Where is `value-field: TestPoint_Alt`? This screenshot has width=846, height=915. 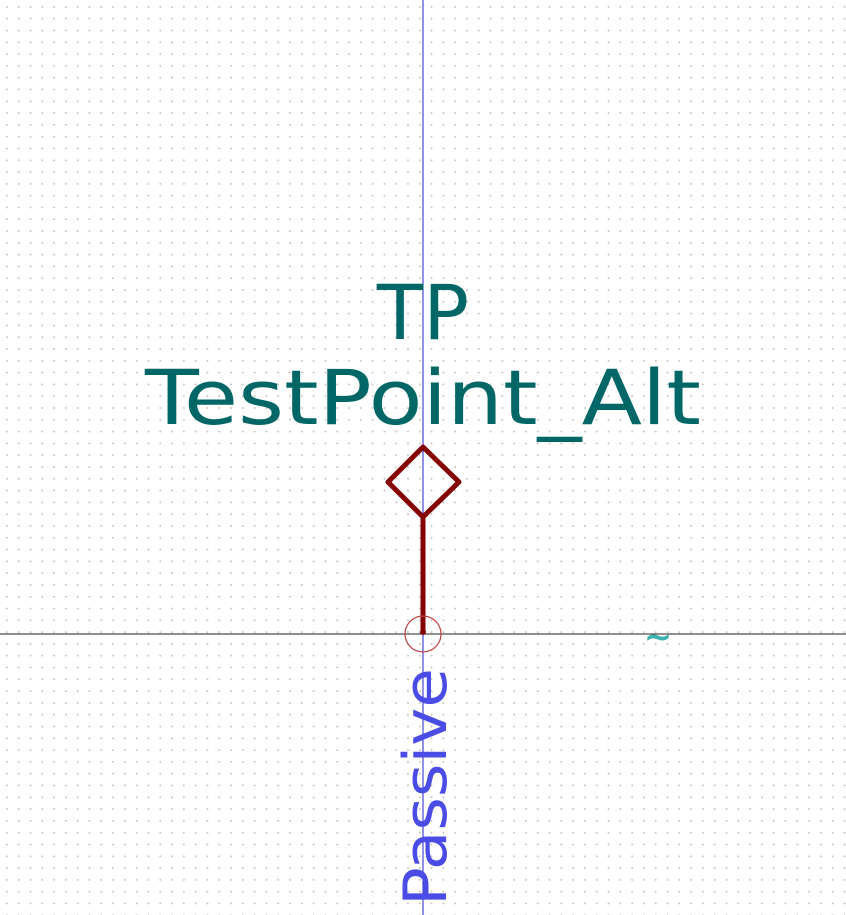
value-field: TestPoint_Alt is located at coordinates (422, 397).